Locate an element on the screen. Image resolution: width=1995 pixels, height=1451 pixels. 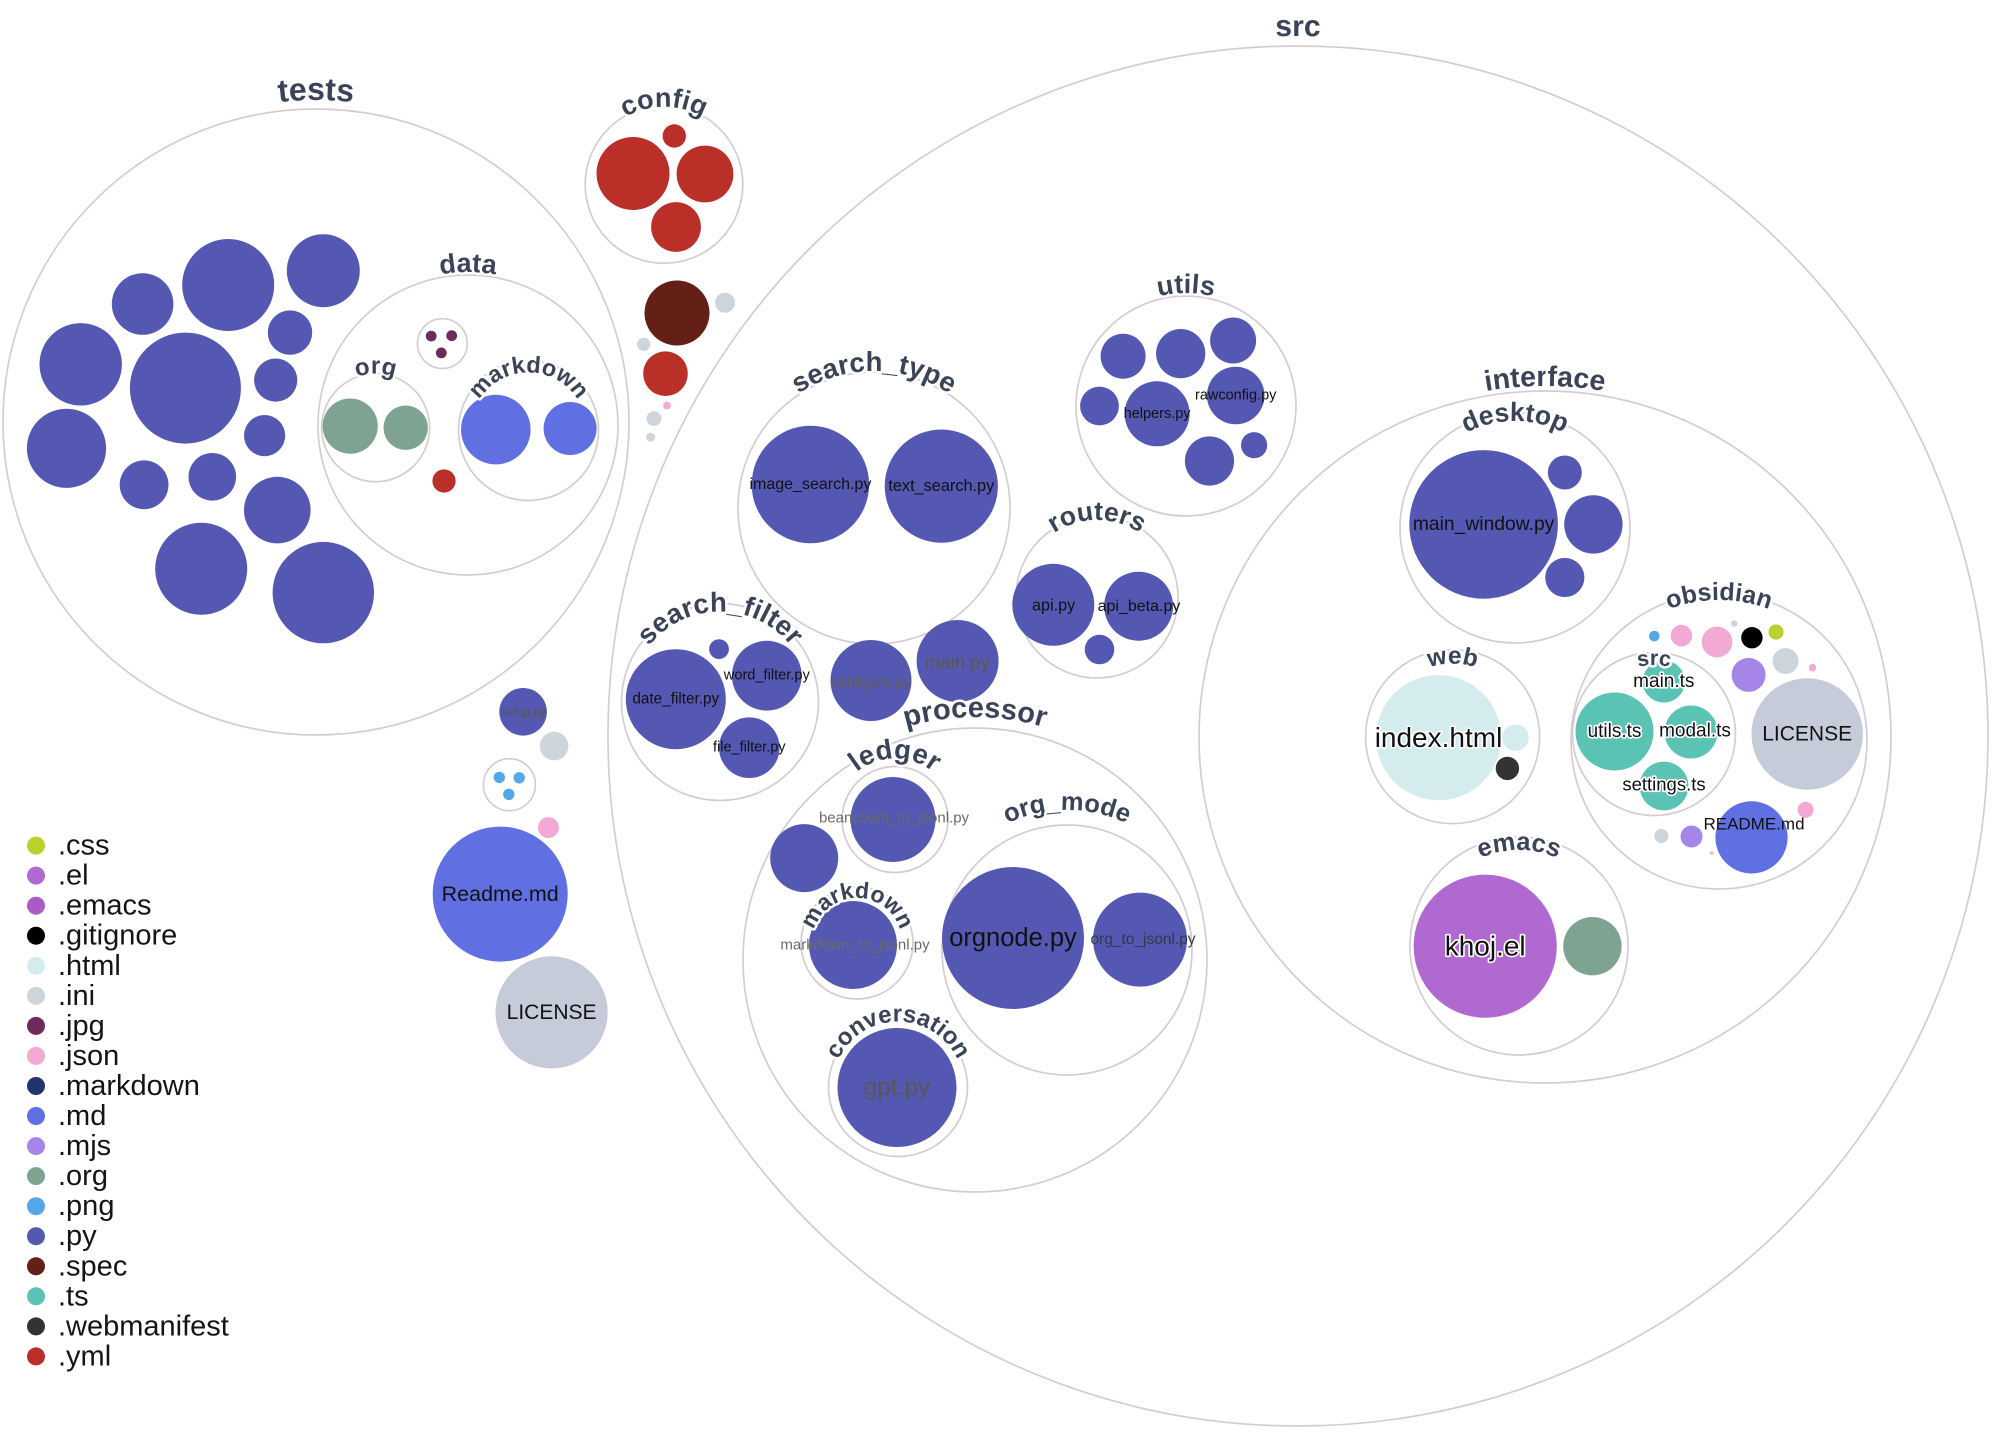
svg-text: .html is located at coordinates (89, 966).